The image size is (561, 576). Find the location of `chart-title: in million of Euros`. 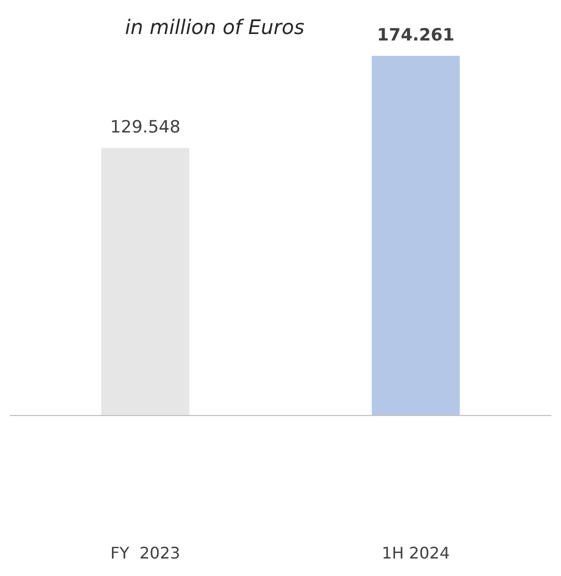

chart-title: in million of Euros is located at coordinates (214, 27).